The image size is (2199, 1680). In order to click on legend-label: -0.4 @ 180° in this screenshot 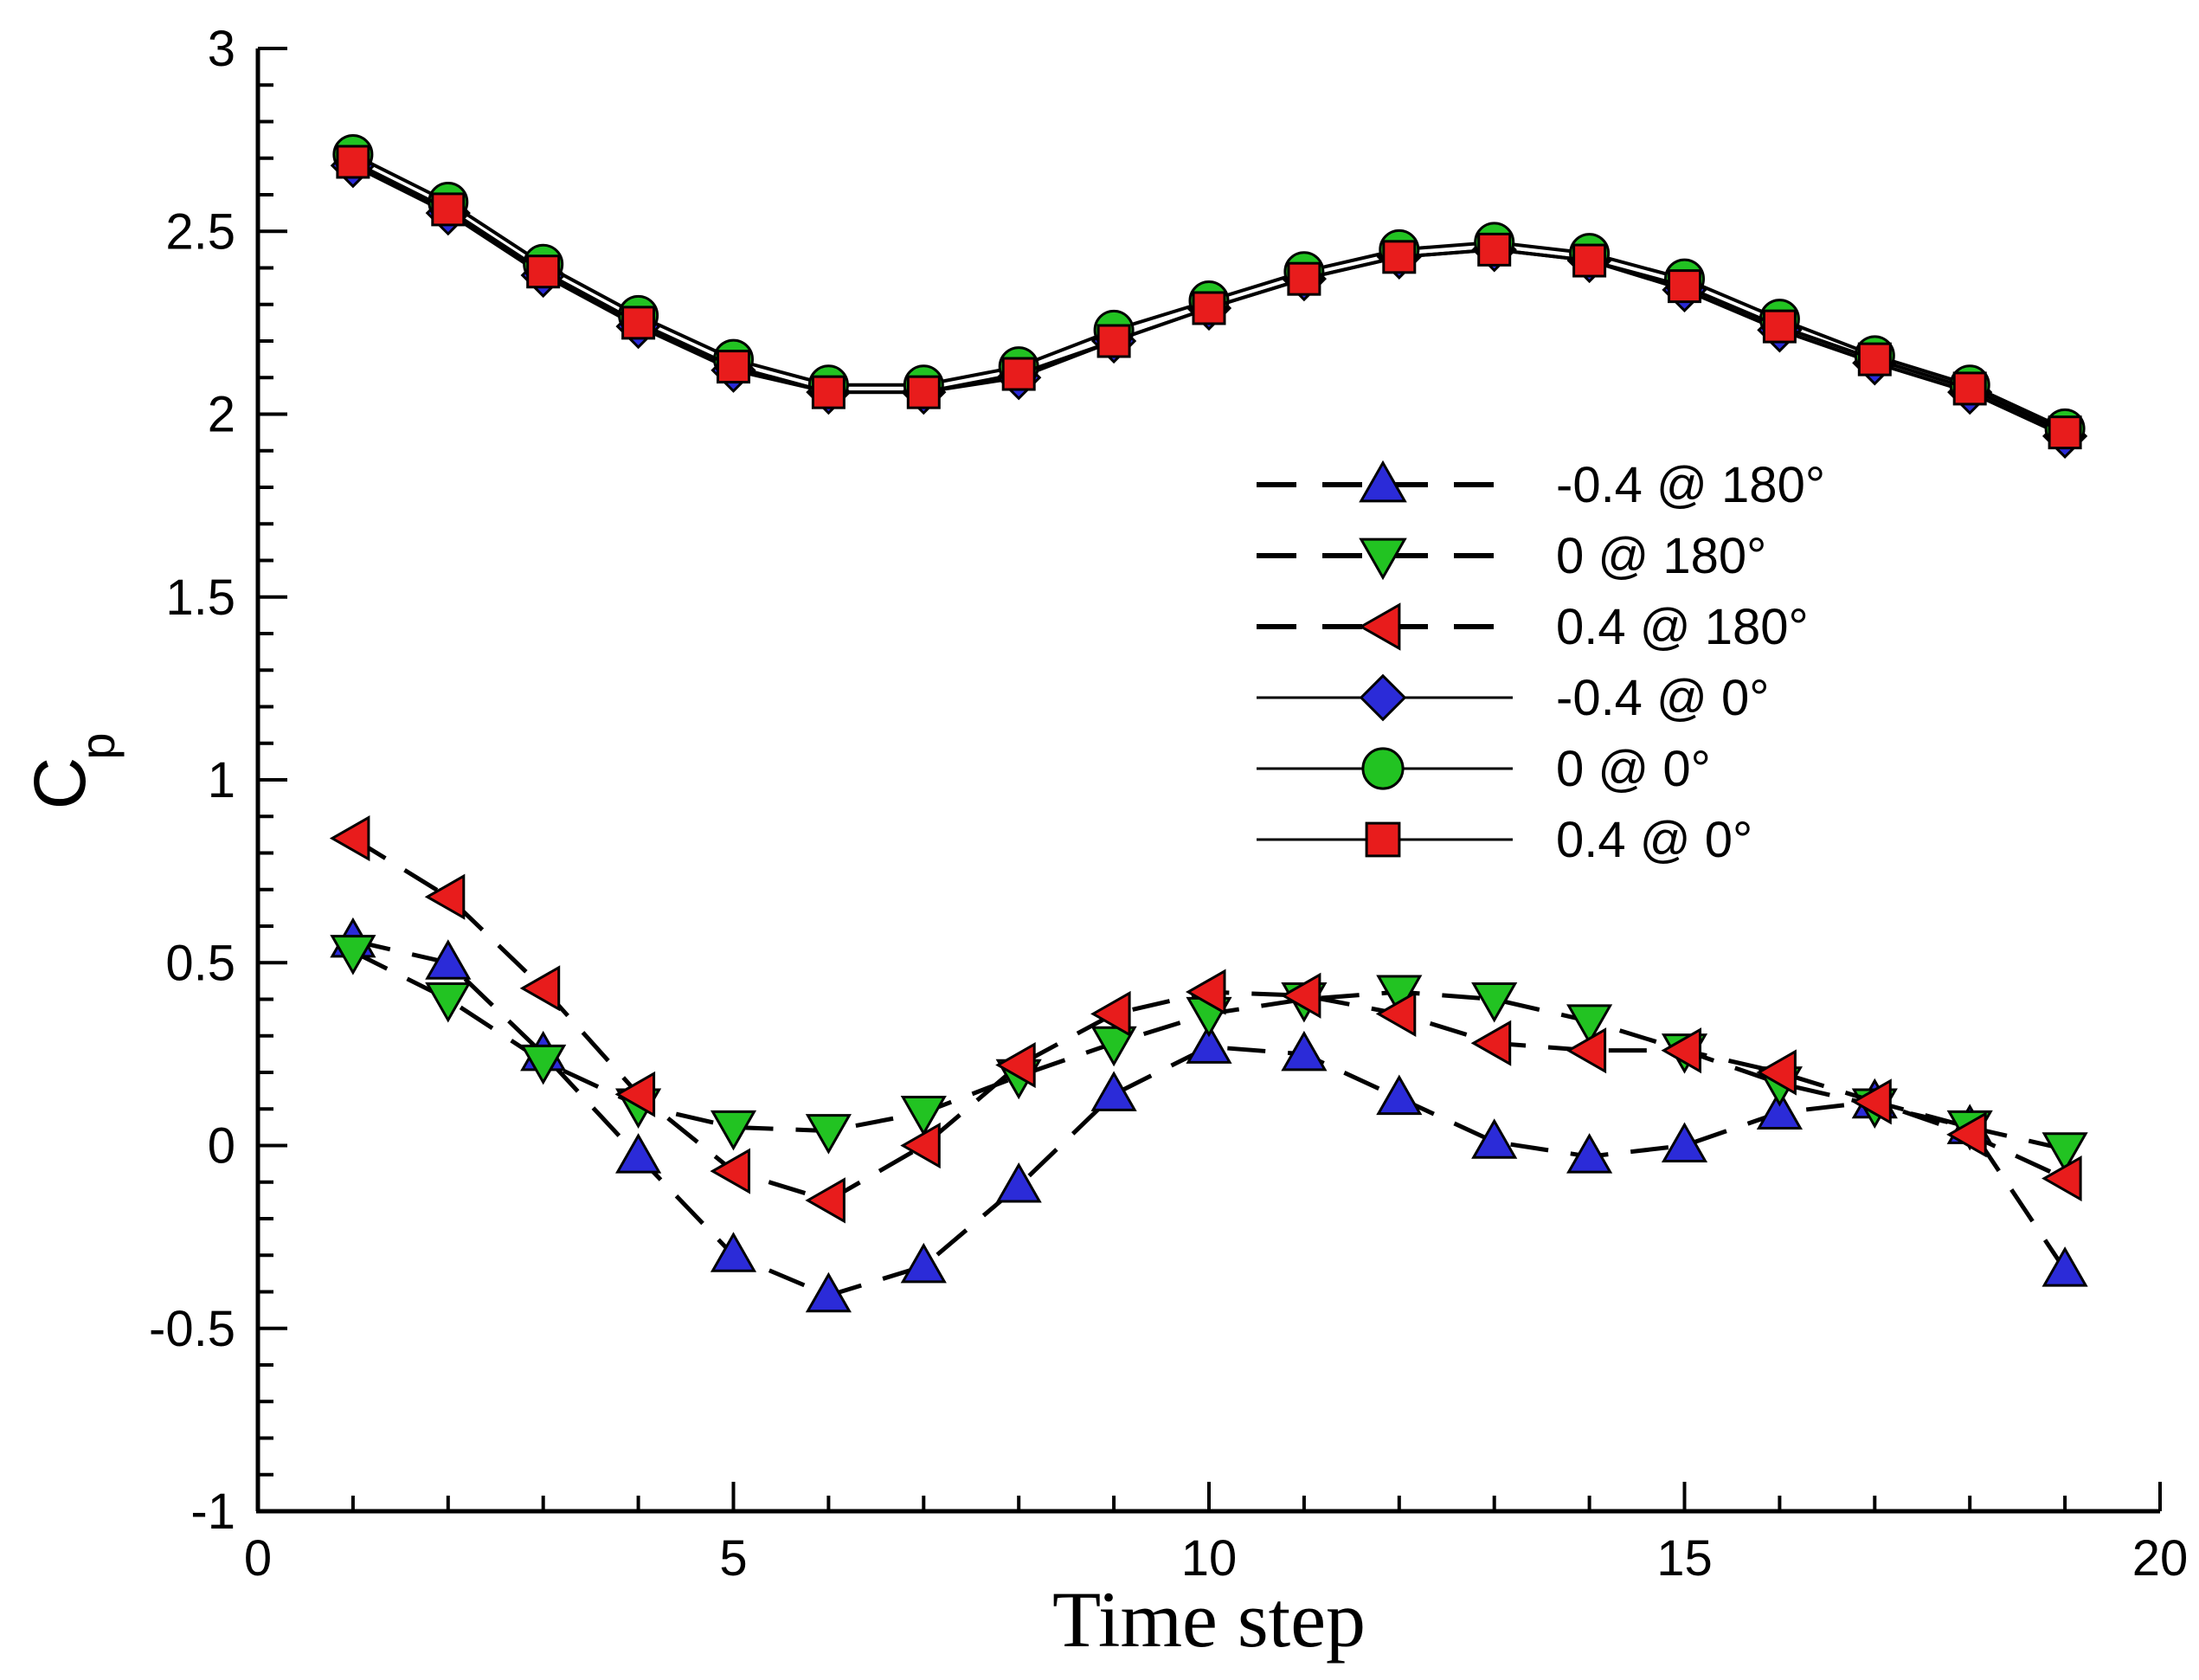, I will do `click(1690, 485)`.